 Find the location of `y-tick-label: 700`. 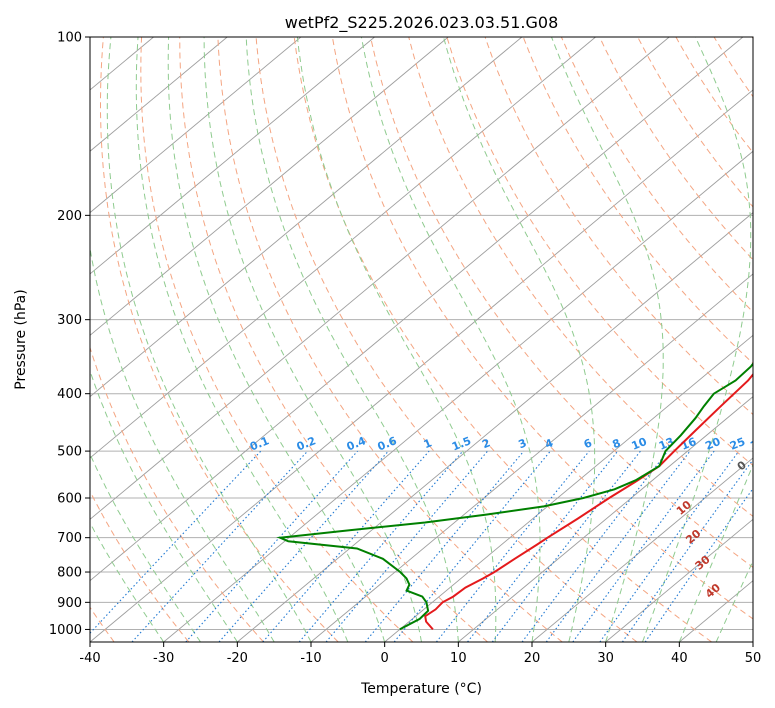

y-tick-label: 700 is located at coordinates (69, 538).